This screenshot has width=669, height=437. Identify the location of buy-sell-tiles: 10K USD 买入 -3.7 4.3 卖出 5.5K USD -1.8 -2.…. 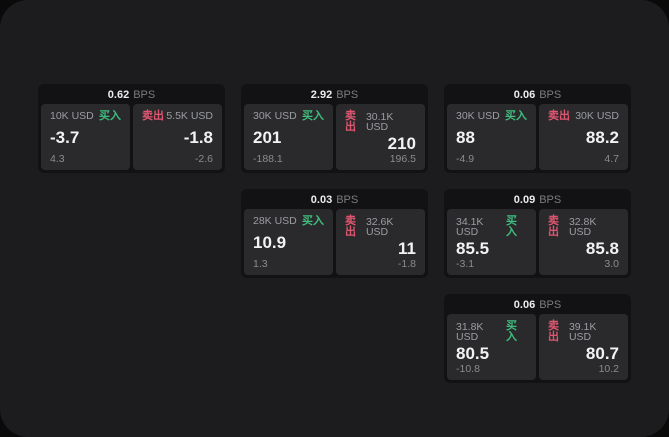
(131, 137).